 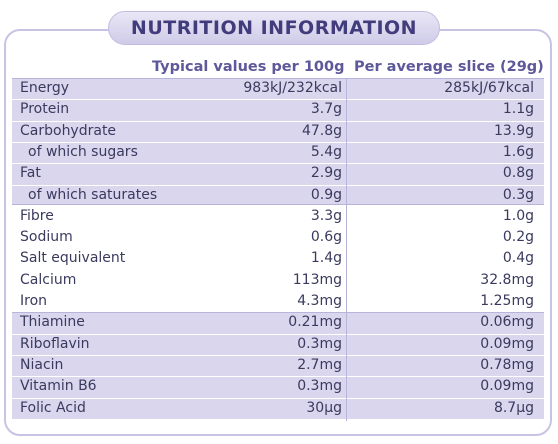 I want to click on table-row: Fat 2.9g 0.8g, so click(x=278, y=173).